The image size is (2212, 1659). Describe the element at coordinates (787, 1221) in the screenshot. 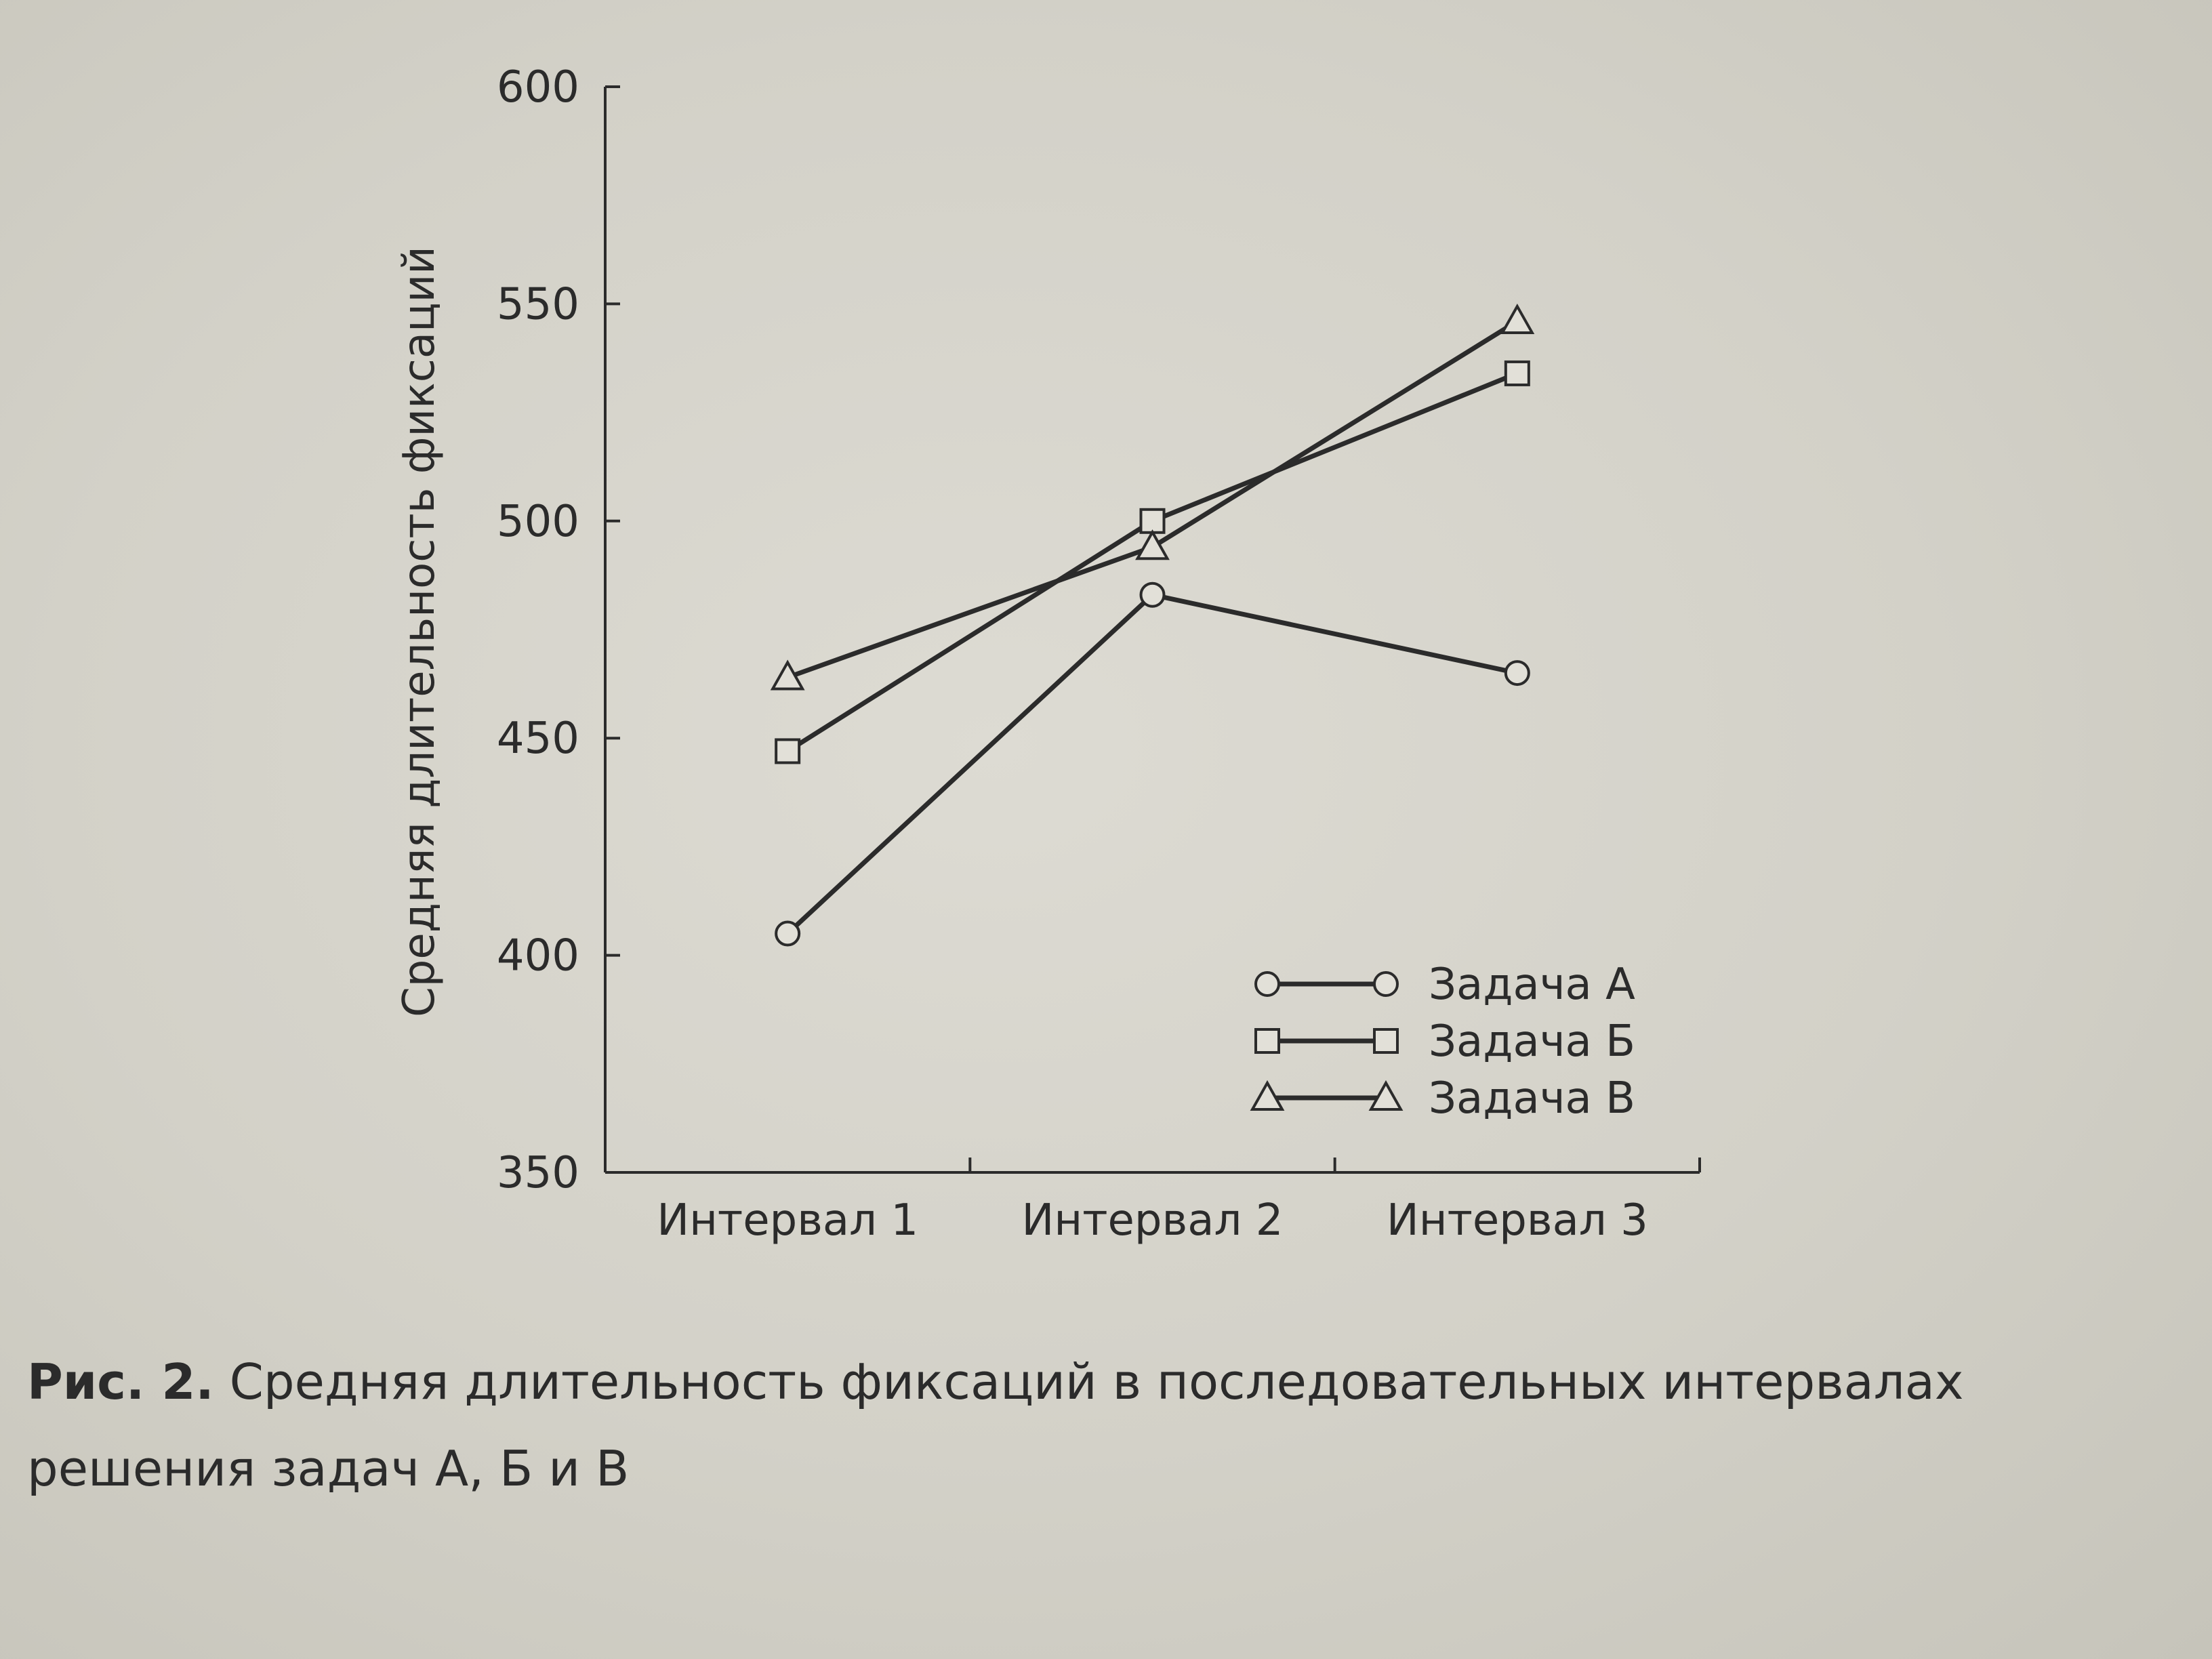

I see `x-tick-label: Интервал 1` at that location.